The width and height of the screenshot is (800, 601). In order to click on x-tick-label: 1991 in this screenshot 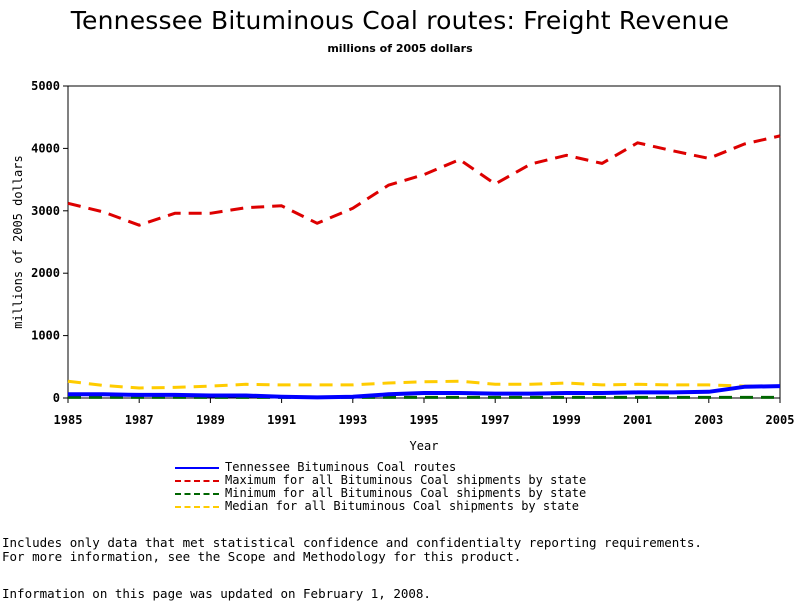, I will do `click(281, 420)`.